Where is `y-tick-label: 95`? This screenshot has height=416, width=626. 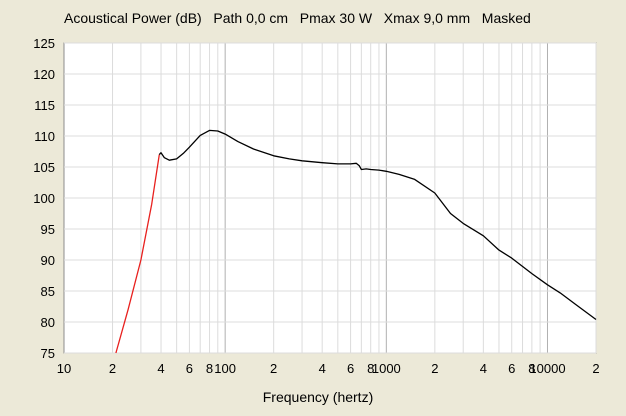
y-tick-label: 95 is located at coordinates (48, 229).